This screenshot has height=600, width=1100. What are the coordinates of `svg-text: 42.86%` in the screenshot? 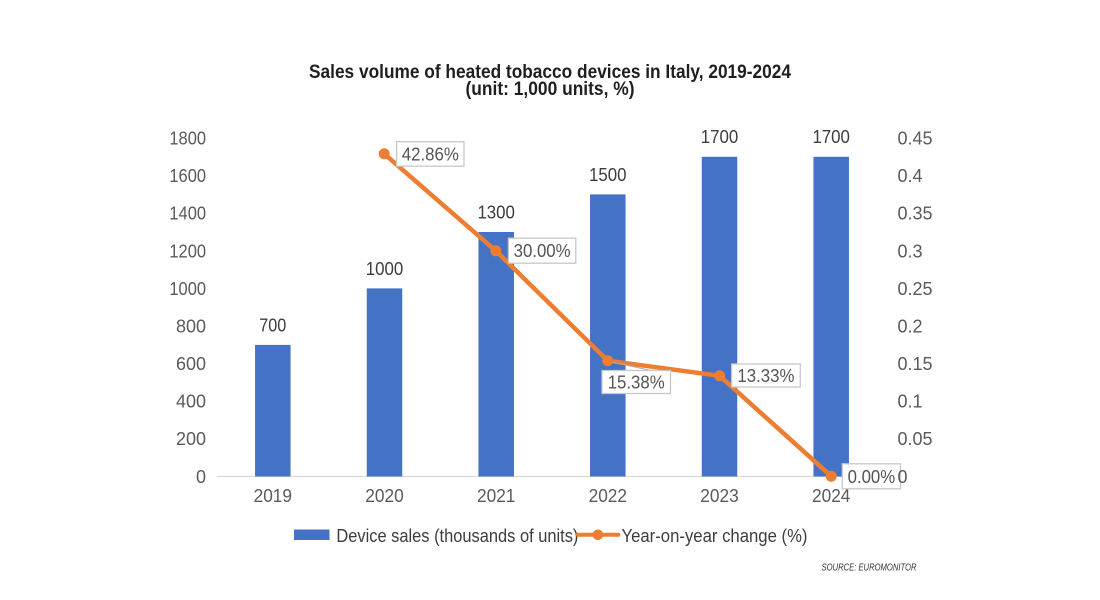 It's located at (430, 154).